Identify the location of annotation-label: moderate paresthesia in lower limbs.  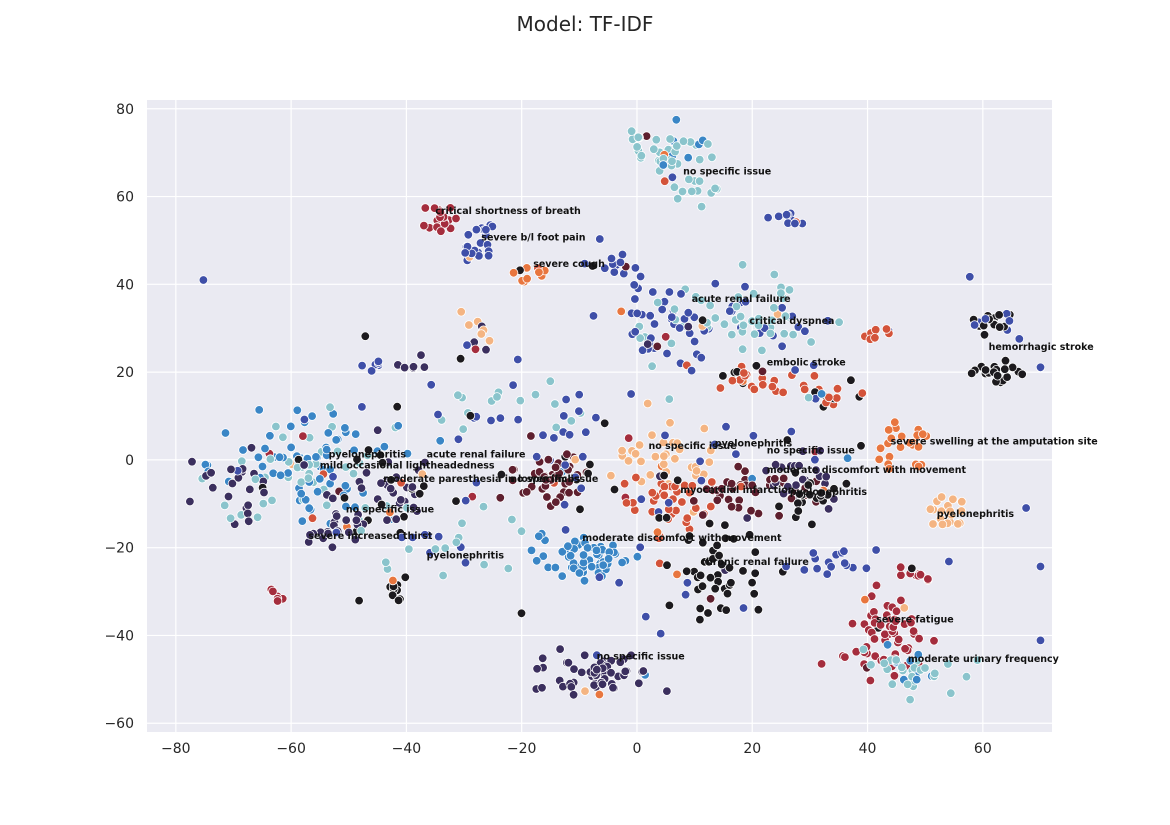
(481, 479).